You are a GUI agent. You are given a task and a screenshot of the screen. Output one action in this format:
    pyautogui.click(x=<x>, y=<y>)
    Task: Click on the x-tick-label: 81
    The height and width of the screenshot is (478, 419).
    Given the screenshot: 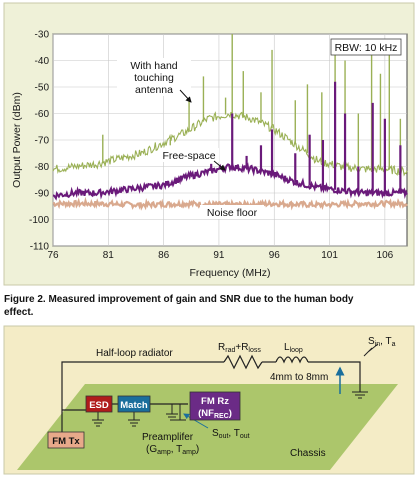 What is the action you would take?
    pyautogui.click(x=109, y=255)
    